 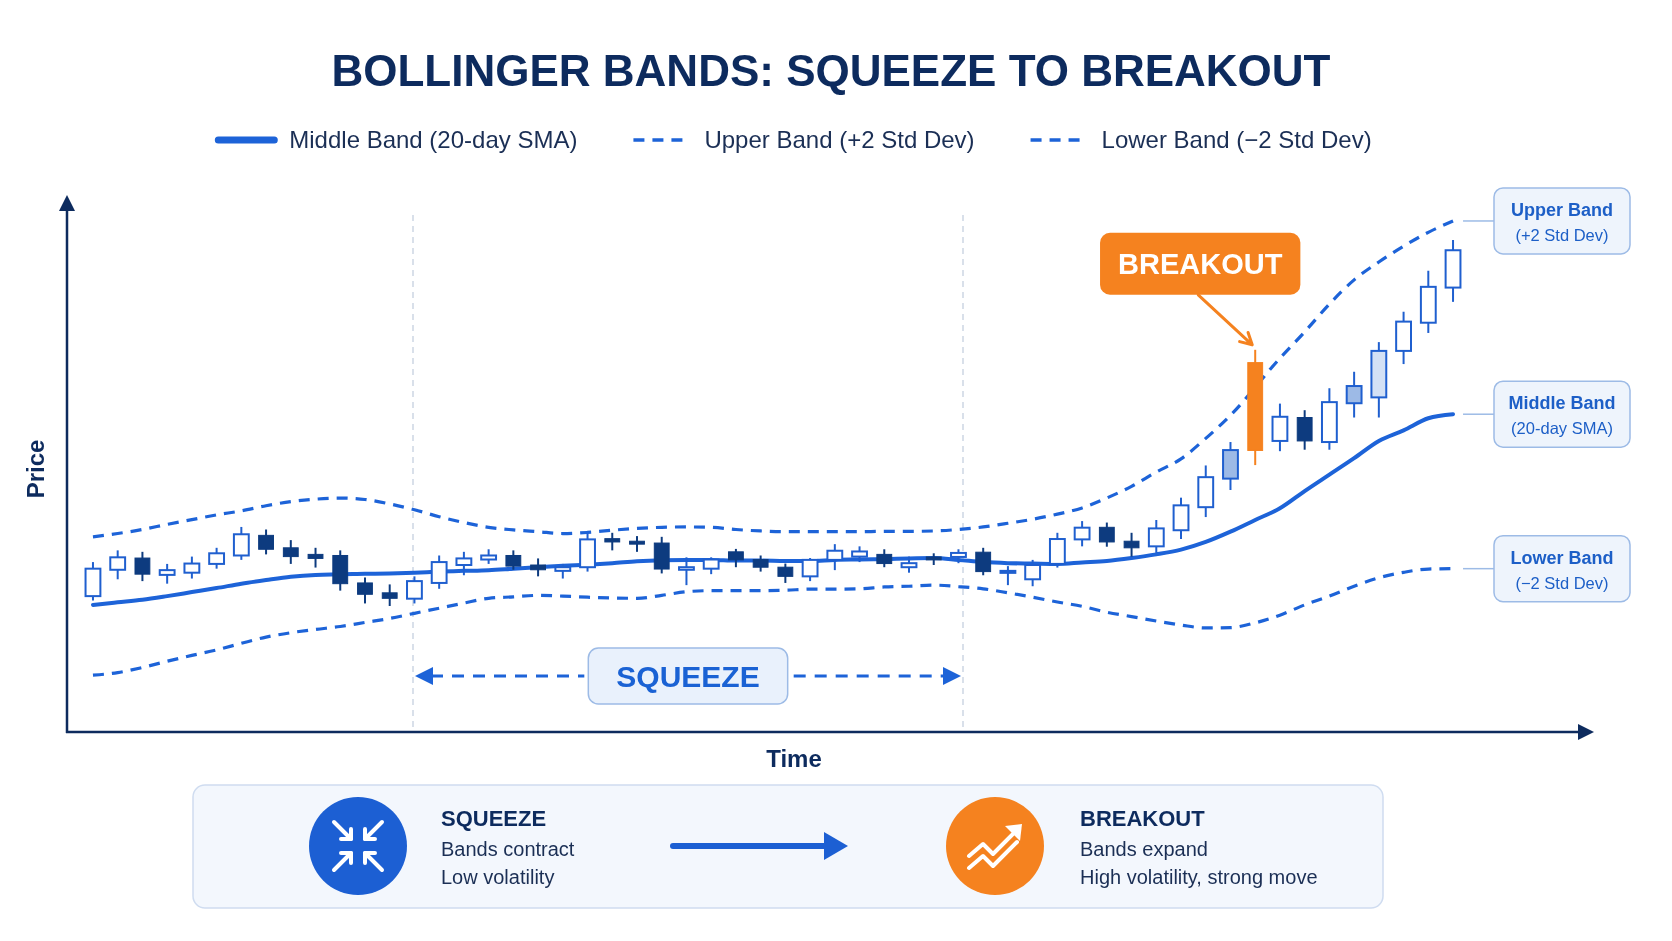 What do you see at coordinates (794, 758) in the screenshot?
I see `x-axis-title: Time` at bounding box center [794, 758].